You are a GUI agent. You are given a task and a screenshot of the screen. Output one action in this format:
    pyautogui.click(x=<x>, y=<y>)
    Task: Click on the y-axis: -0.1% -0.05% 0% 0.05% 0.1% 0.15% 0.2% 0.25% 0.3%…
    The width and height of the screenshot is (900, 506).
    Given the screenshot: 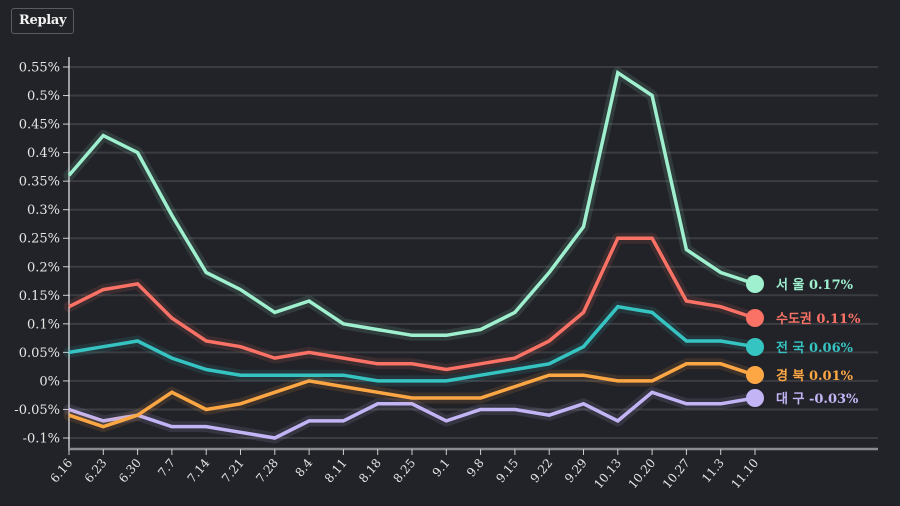 What is the action you would take?
    pyautogui.click(x=42, y=254)
    